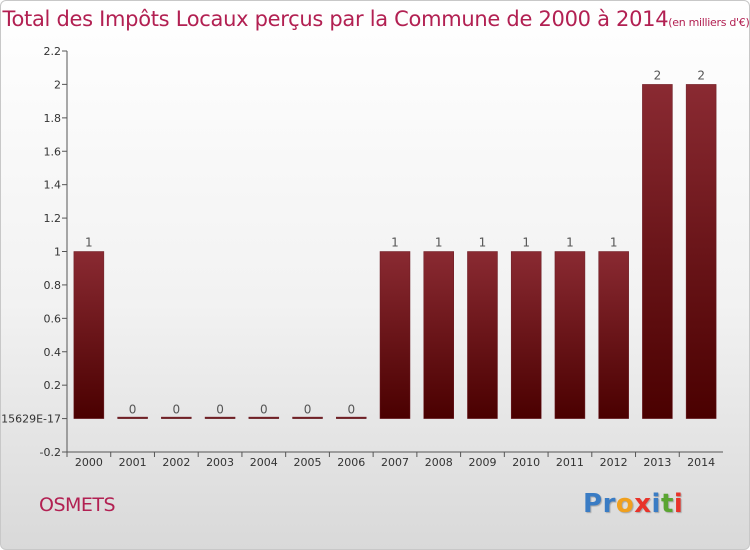 The image size is (750, 550). I want to click on x-tick-label: 2009, so click(482, 462).